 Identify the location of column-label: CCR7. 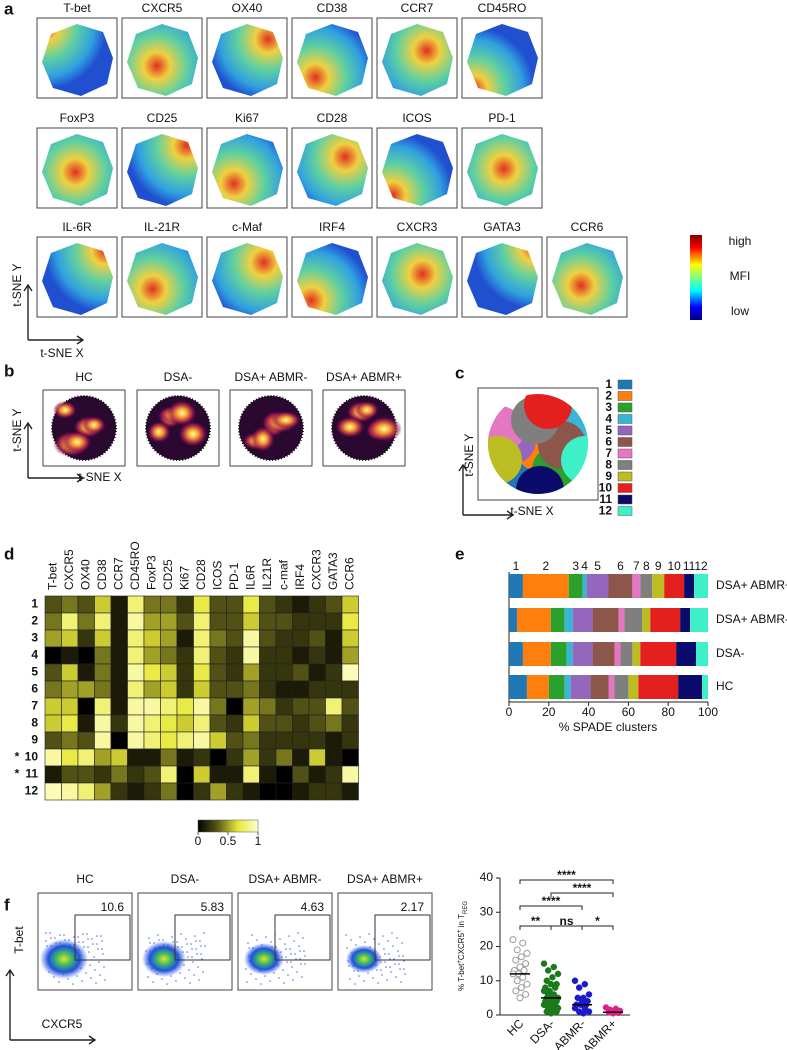
(118, 573).